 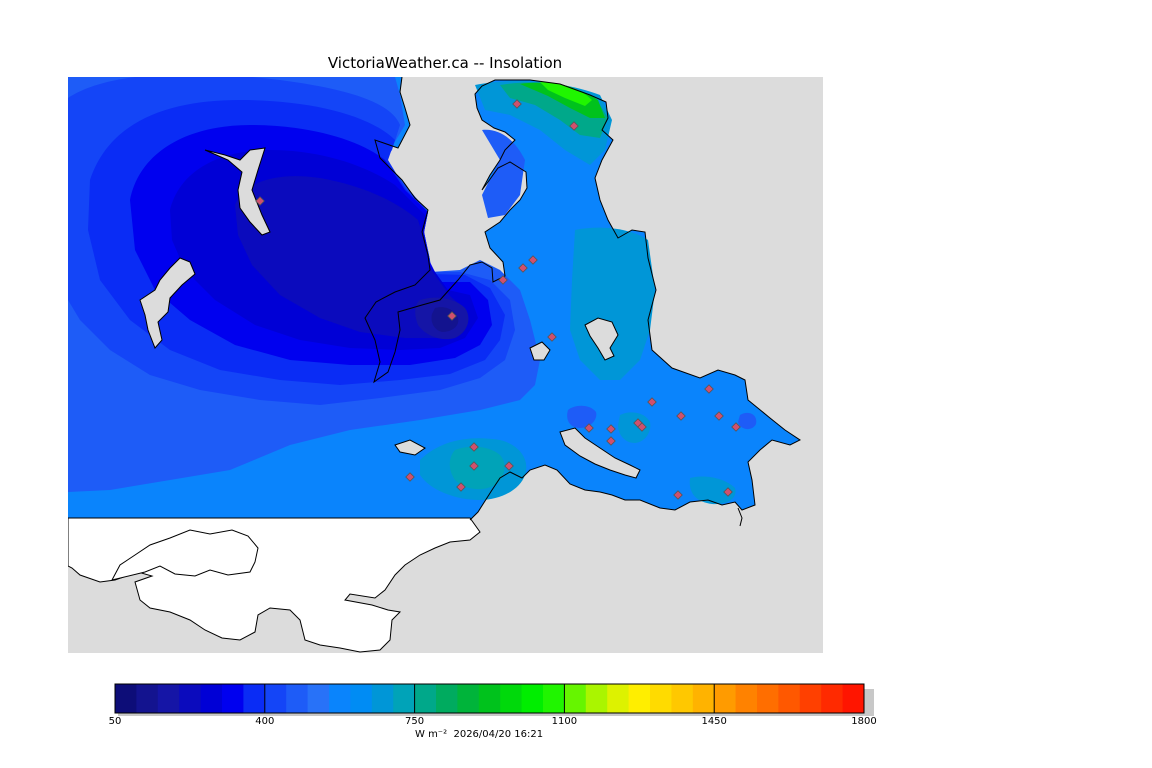 I want to click on lake-west, so click(x=167, y=303).